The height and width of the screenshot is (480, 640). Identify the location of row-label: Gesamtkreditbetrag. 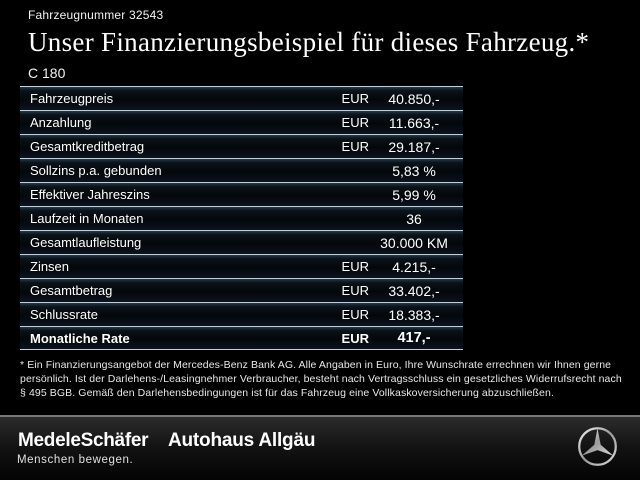
(87, 146).